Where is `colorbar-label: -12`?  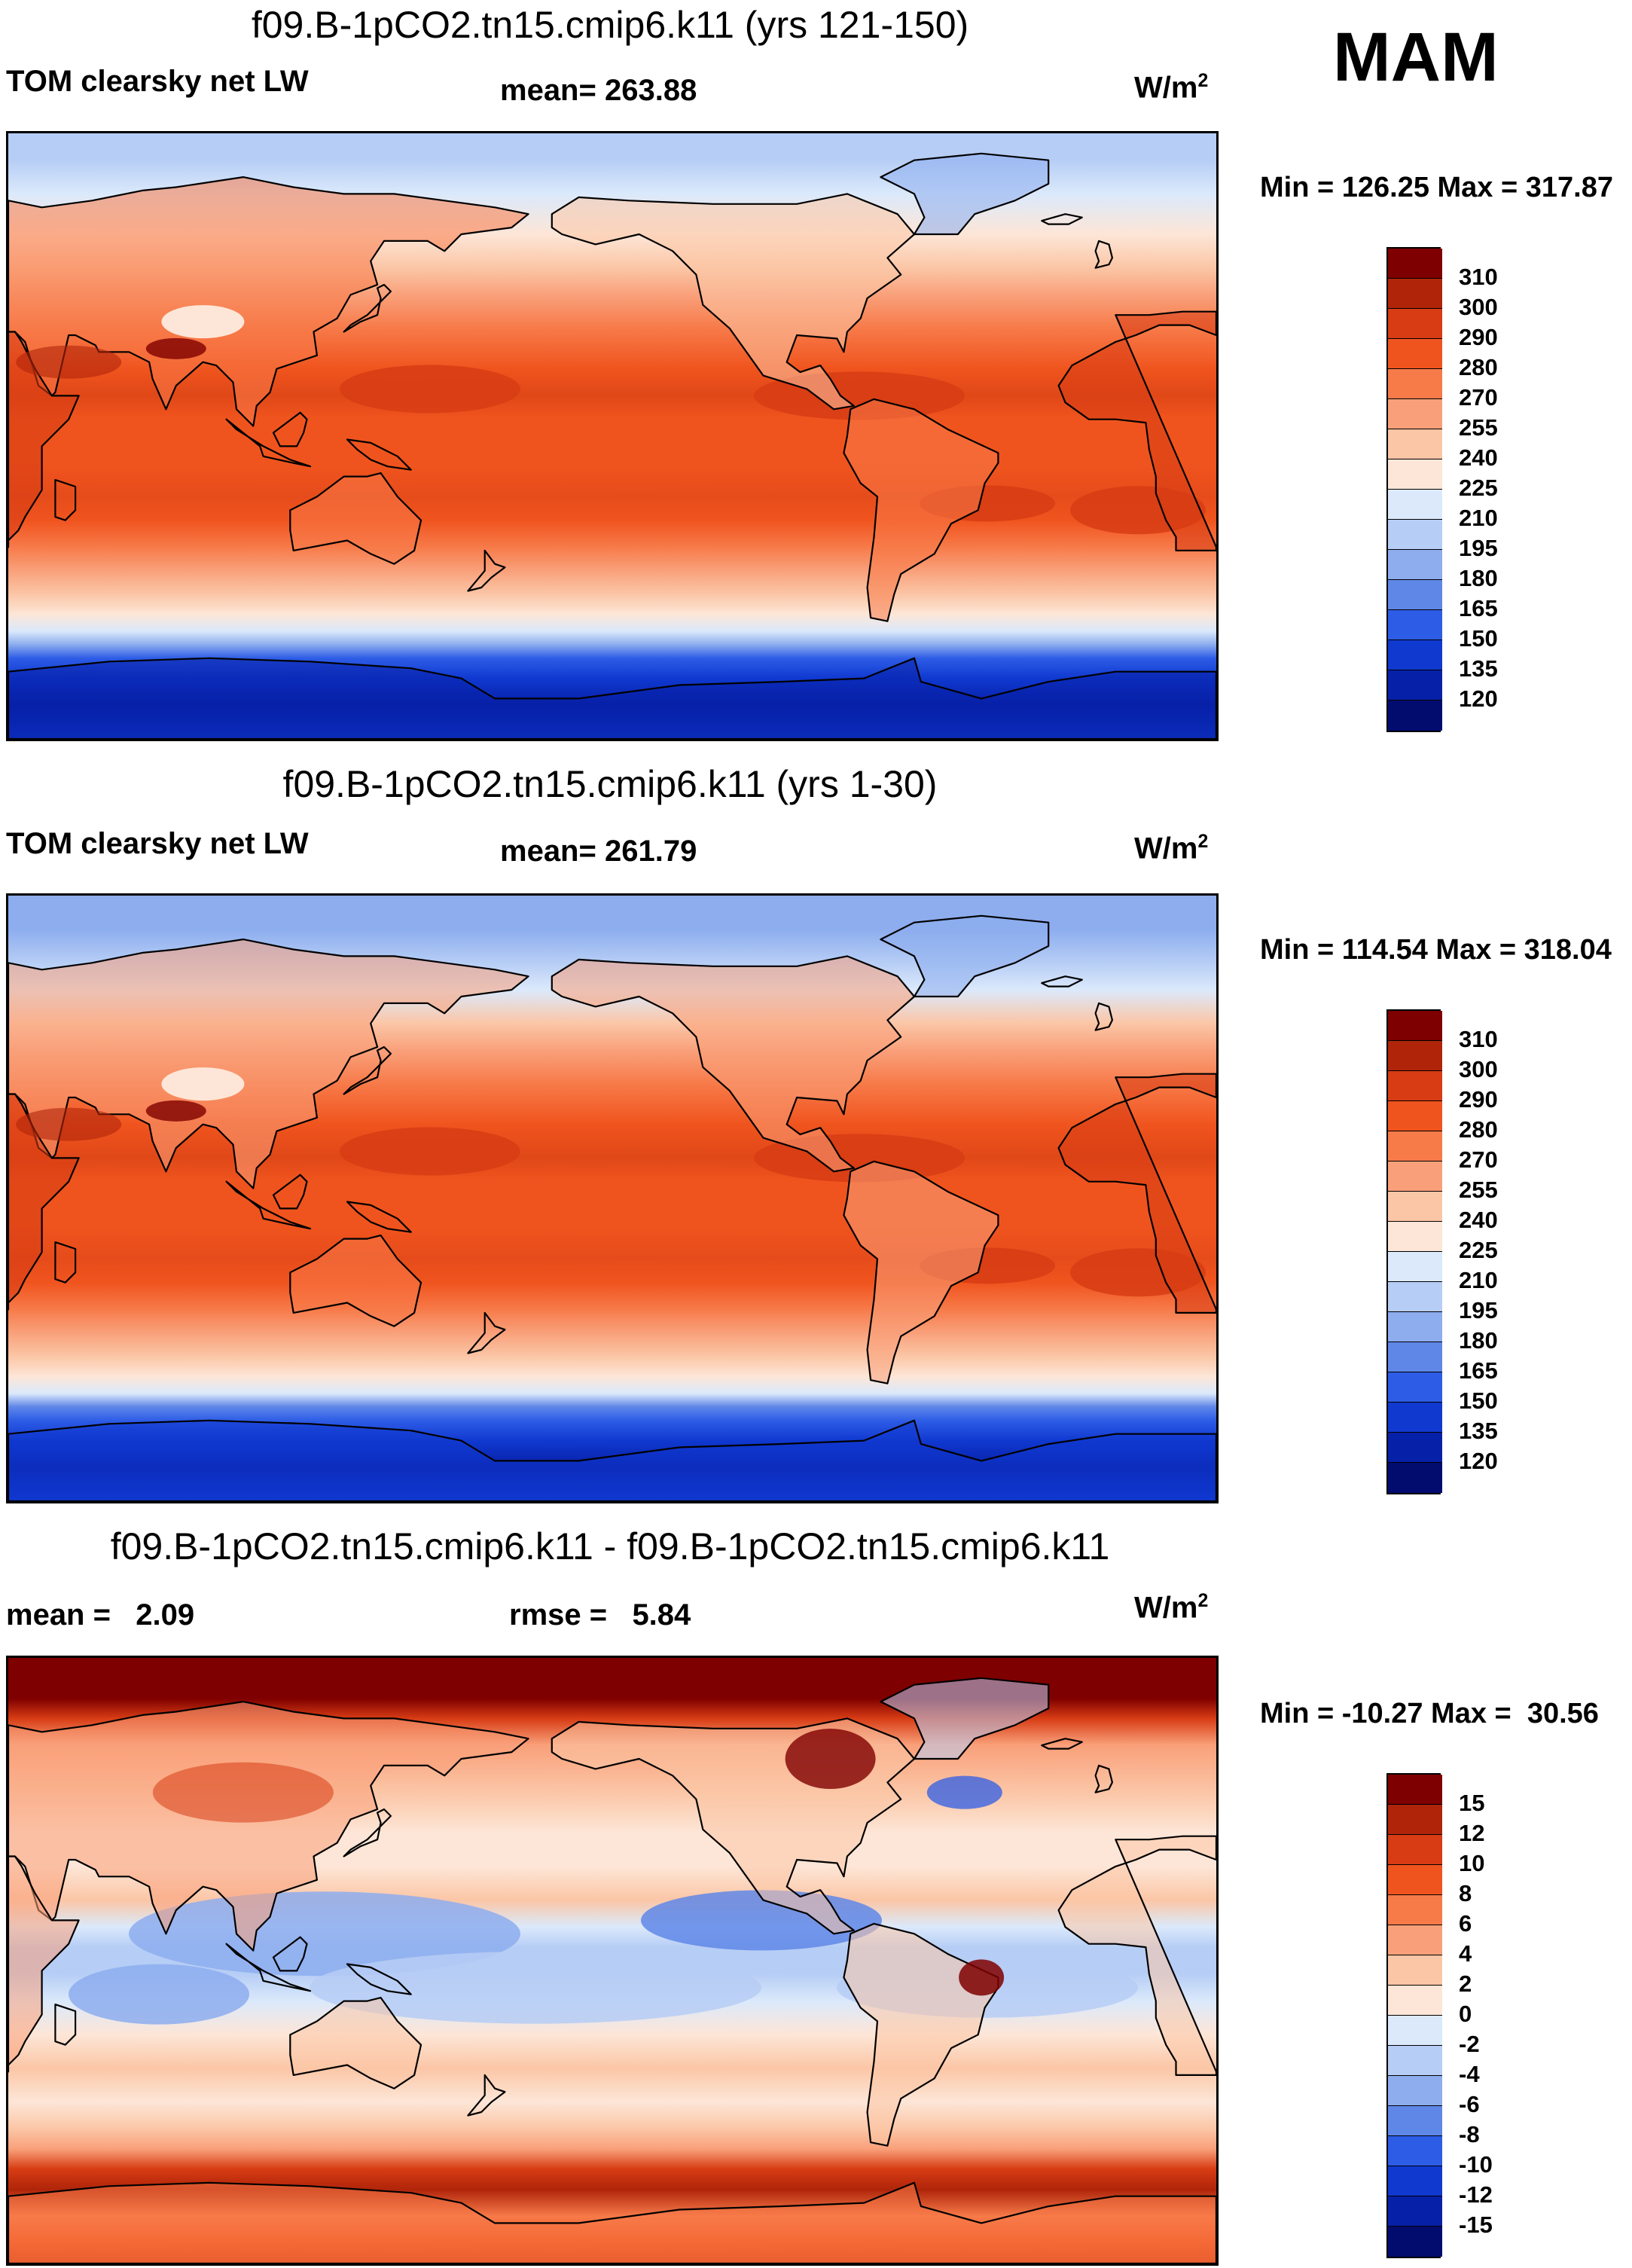
colorbar-label: -12 is located at coordinates (1476, 2194).